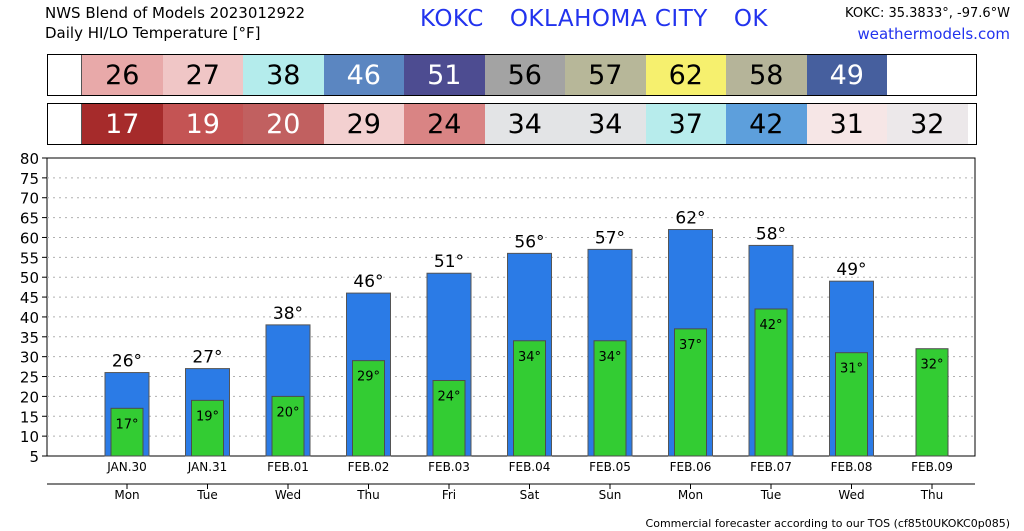  Describe the element at coordinates (202, 124) in the screenshot. I see `lo-cell: 19` at that location.